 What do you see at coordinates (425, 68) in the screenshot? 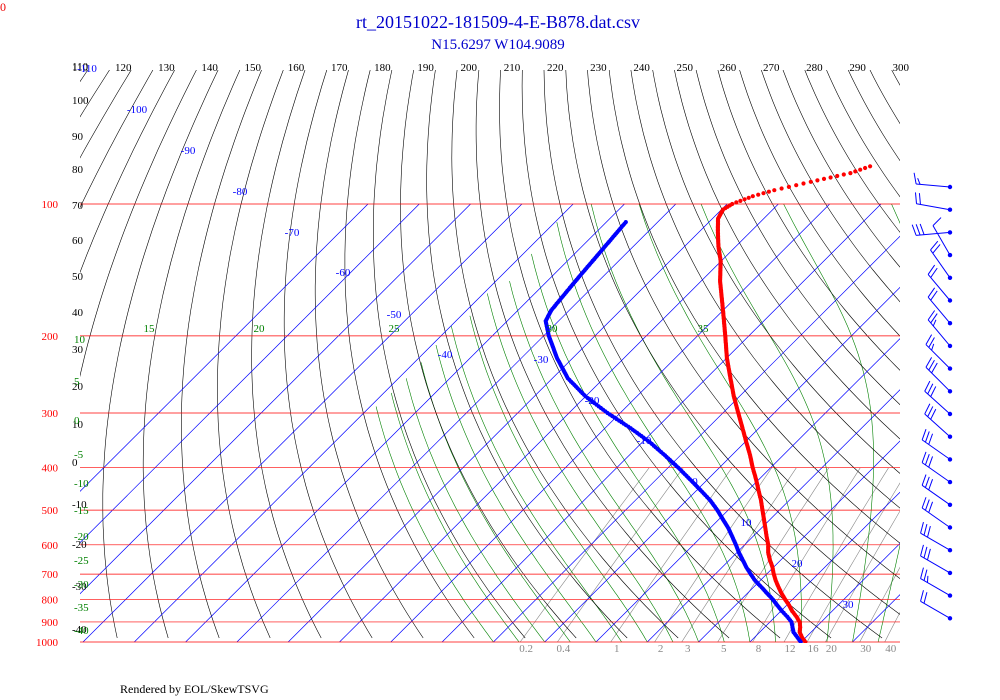
I see `theta-top-label: 190` at bounding box center [425, 68].